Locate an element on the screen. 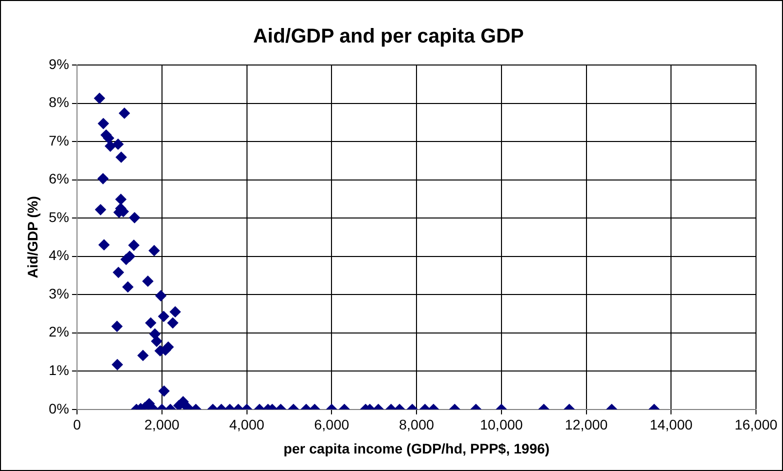  y-tick-label: 4% is located at coordinates (59, 255).